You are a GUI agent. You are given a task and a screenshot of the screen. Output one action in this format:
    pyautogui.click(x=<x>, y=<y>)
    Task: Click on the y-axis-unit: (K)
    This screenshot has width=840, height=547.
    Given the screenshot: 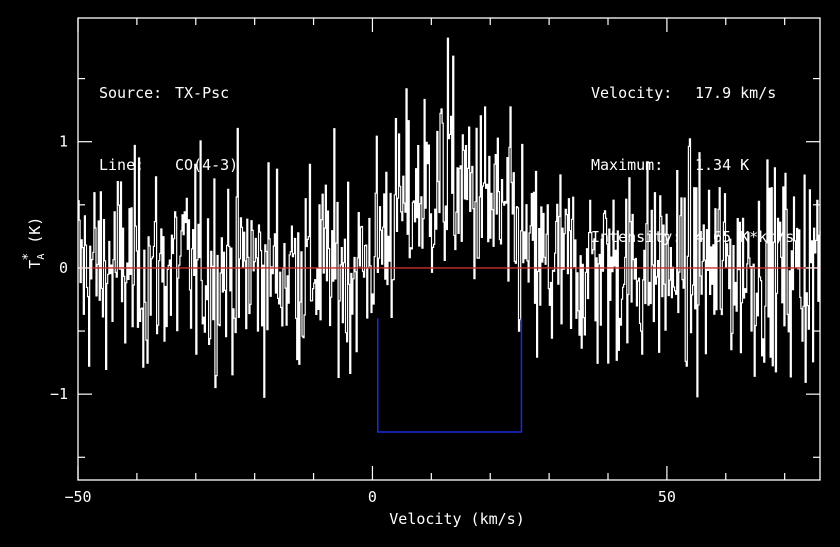 What is the action you would take?
    pyautogui.click(x=35, y=235)
    